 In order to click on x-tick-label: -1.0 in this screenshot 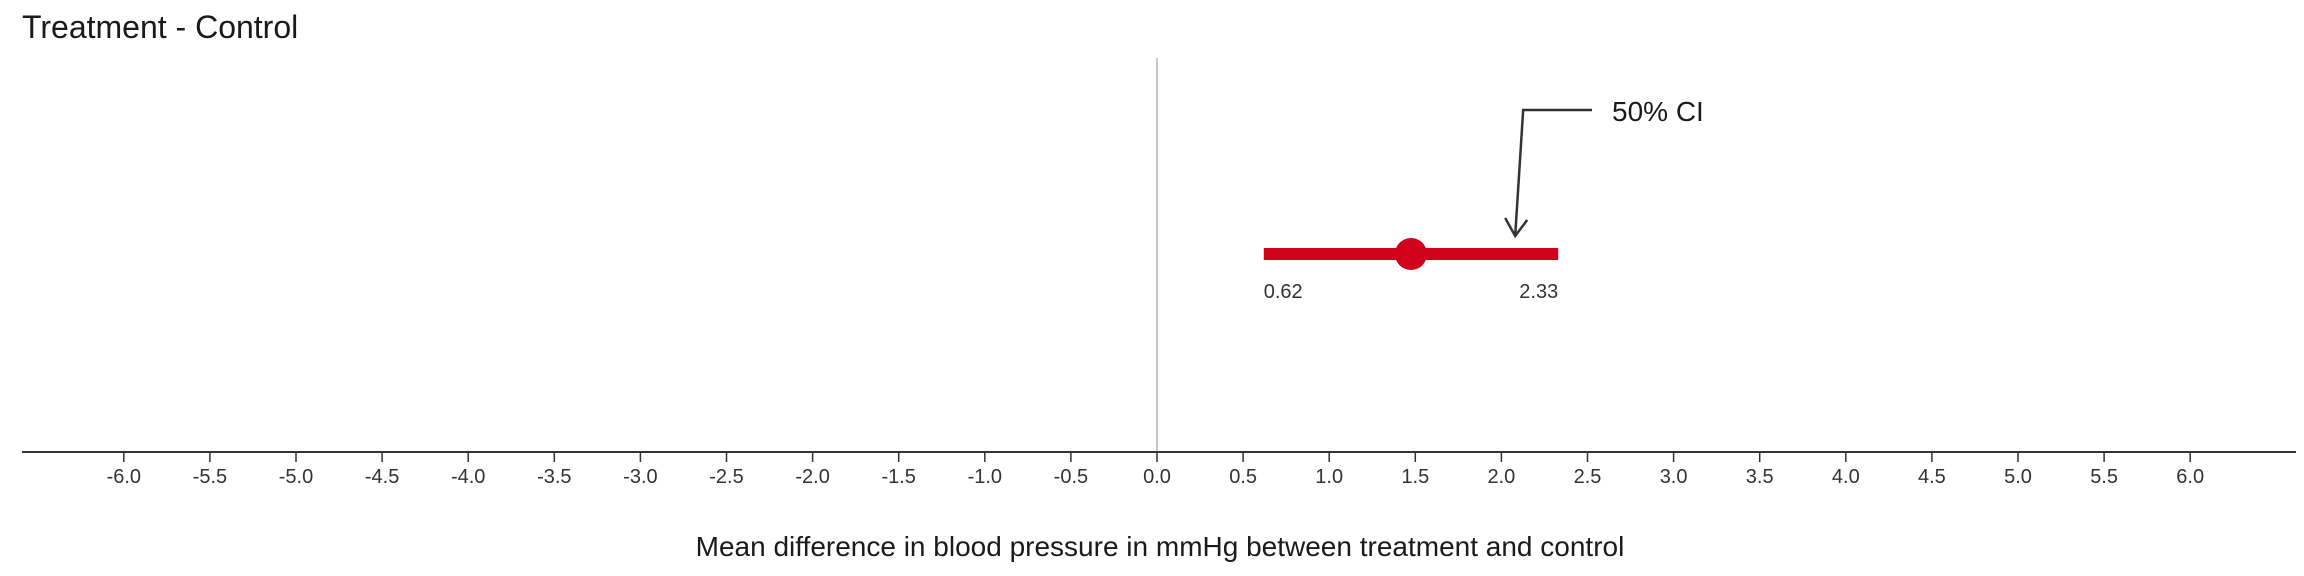, I will do `click(985, 477)`.